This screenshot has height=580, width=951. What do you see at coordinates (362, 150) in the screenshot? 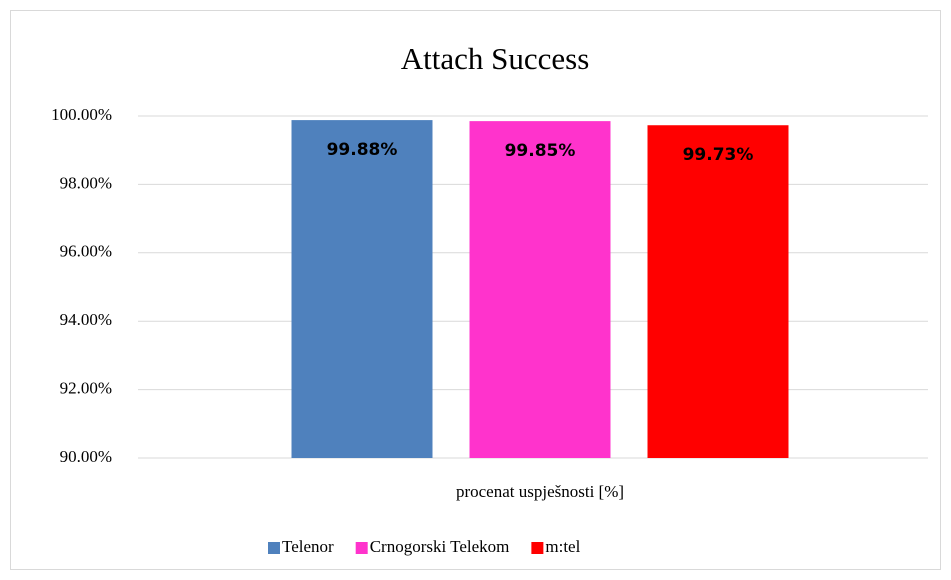
I see `data-label: 99.88%` at bounding box center [362, 150].